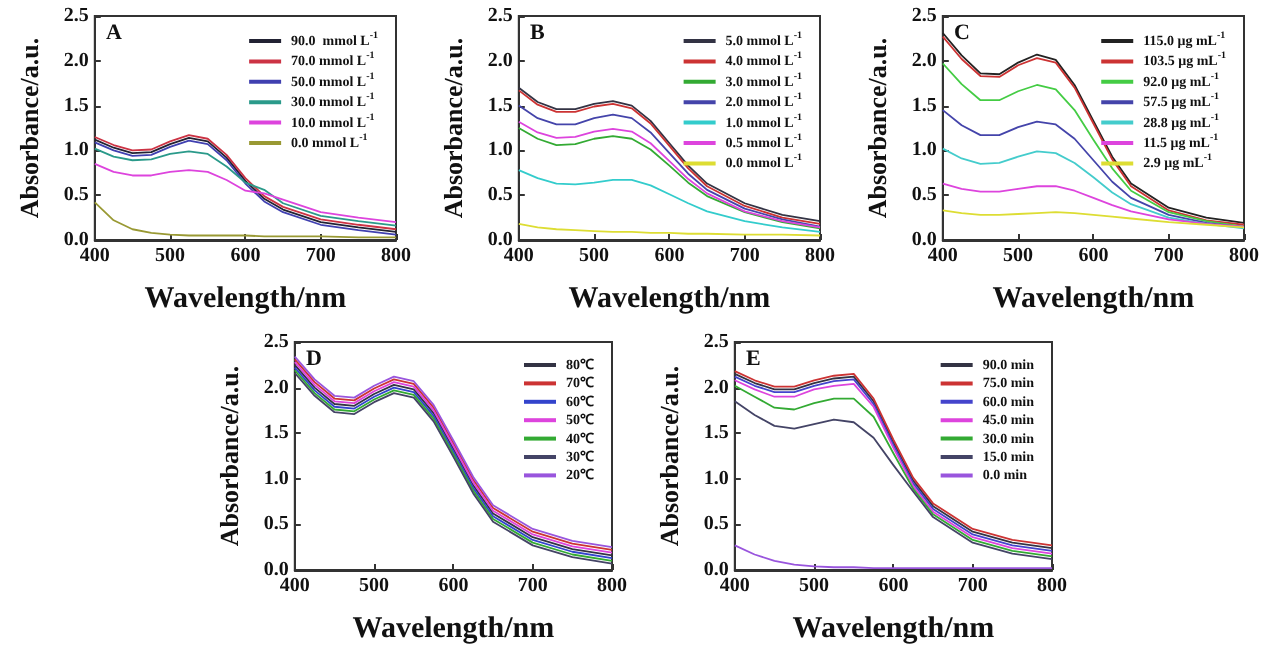  Describe the element at coordinates (314, 359) in the screenshot. I see `annotation: D` at that location.